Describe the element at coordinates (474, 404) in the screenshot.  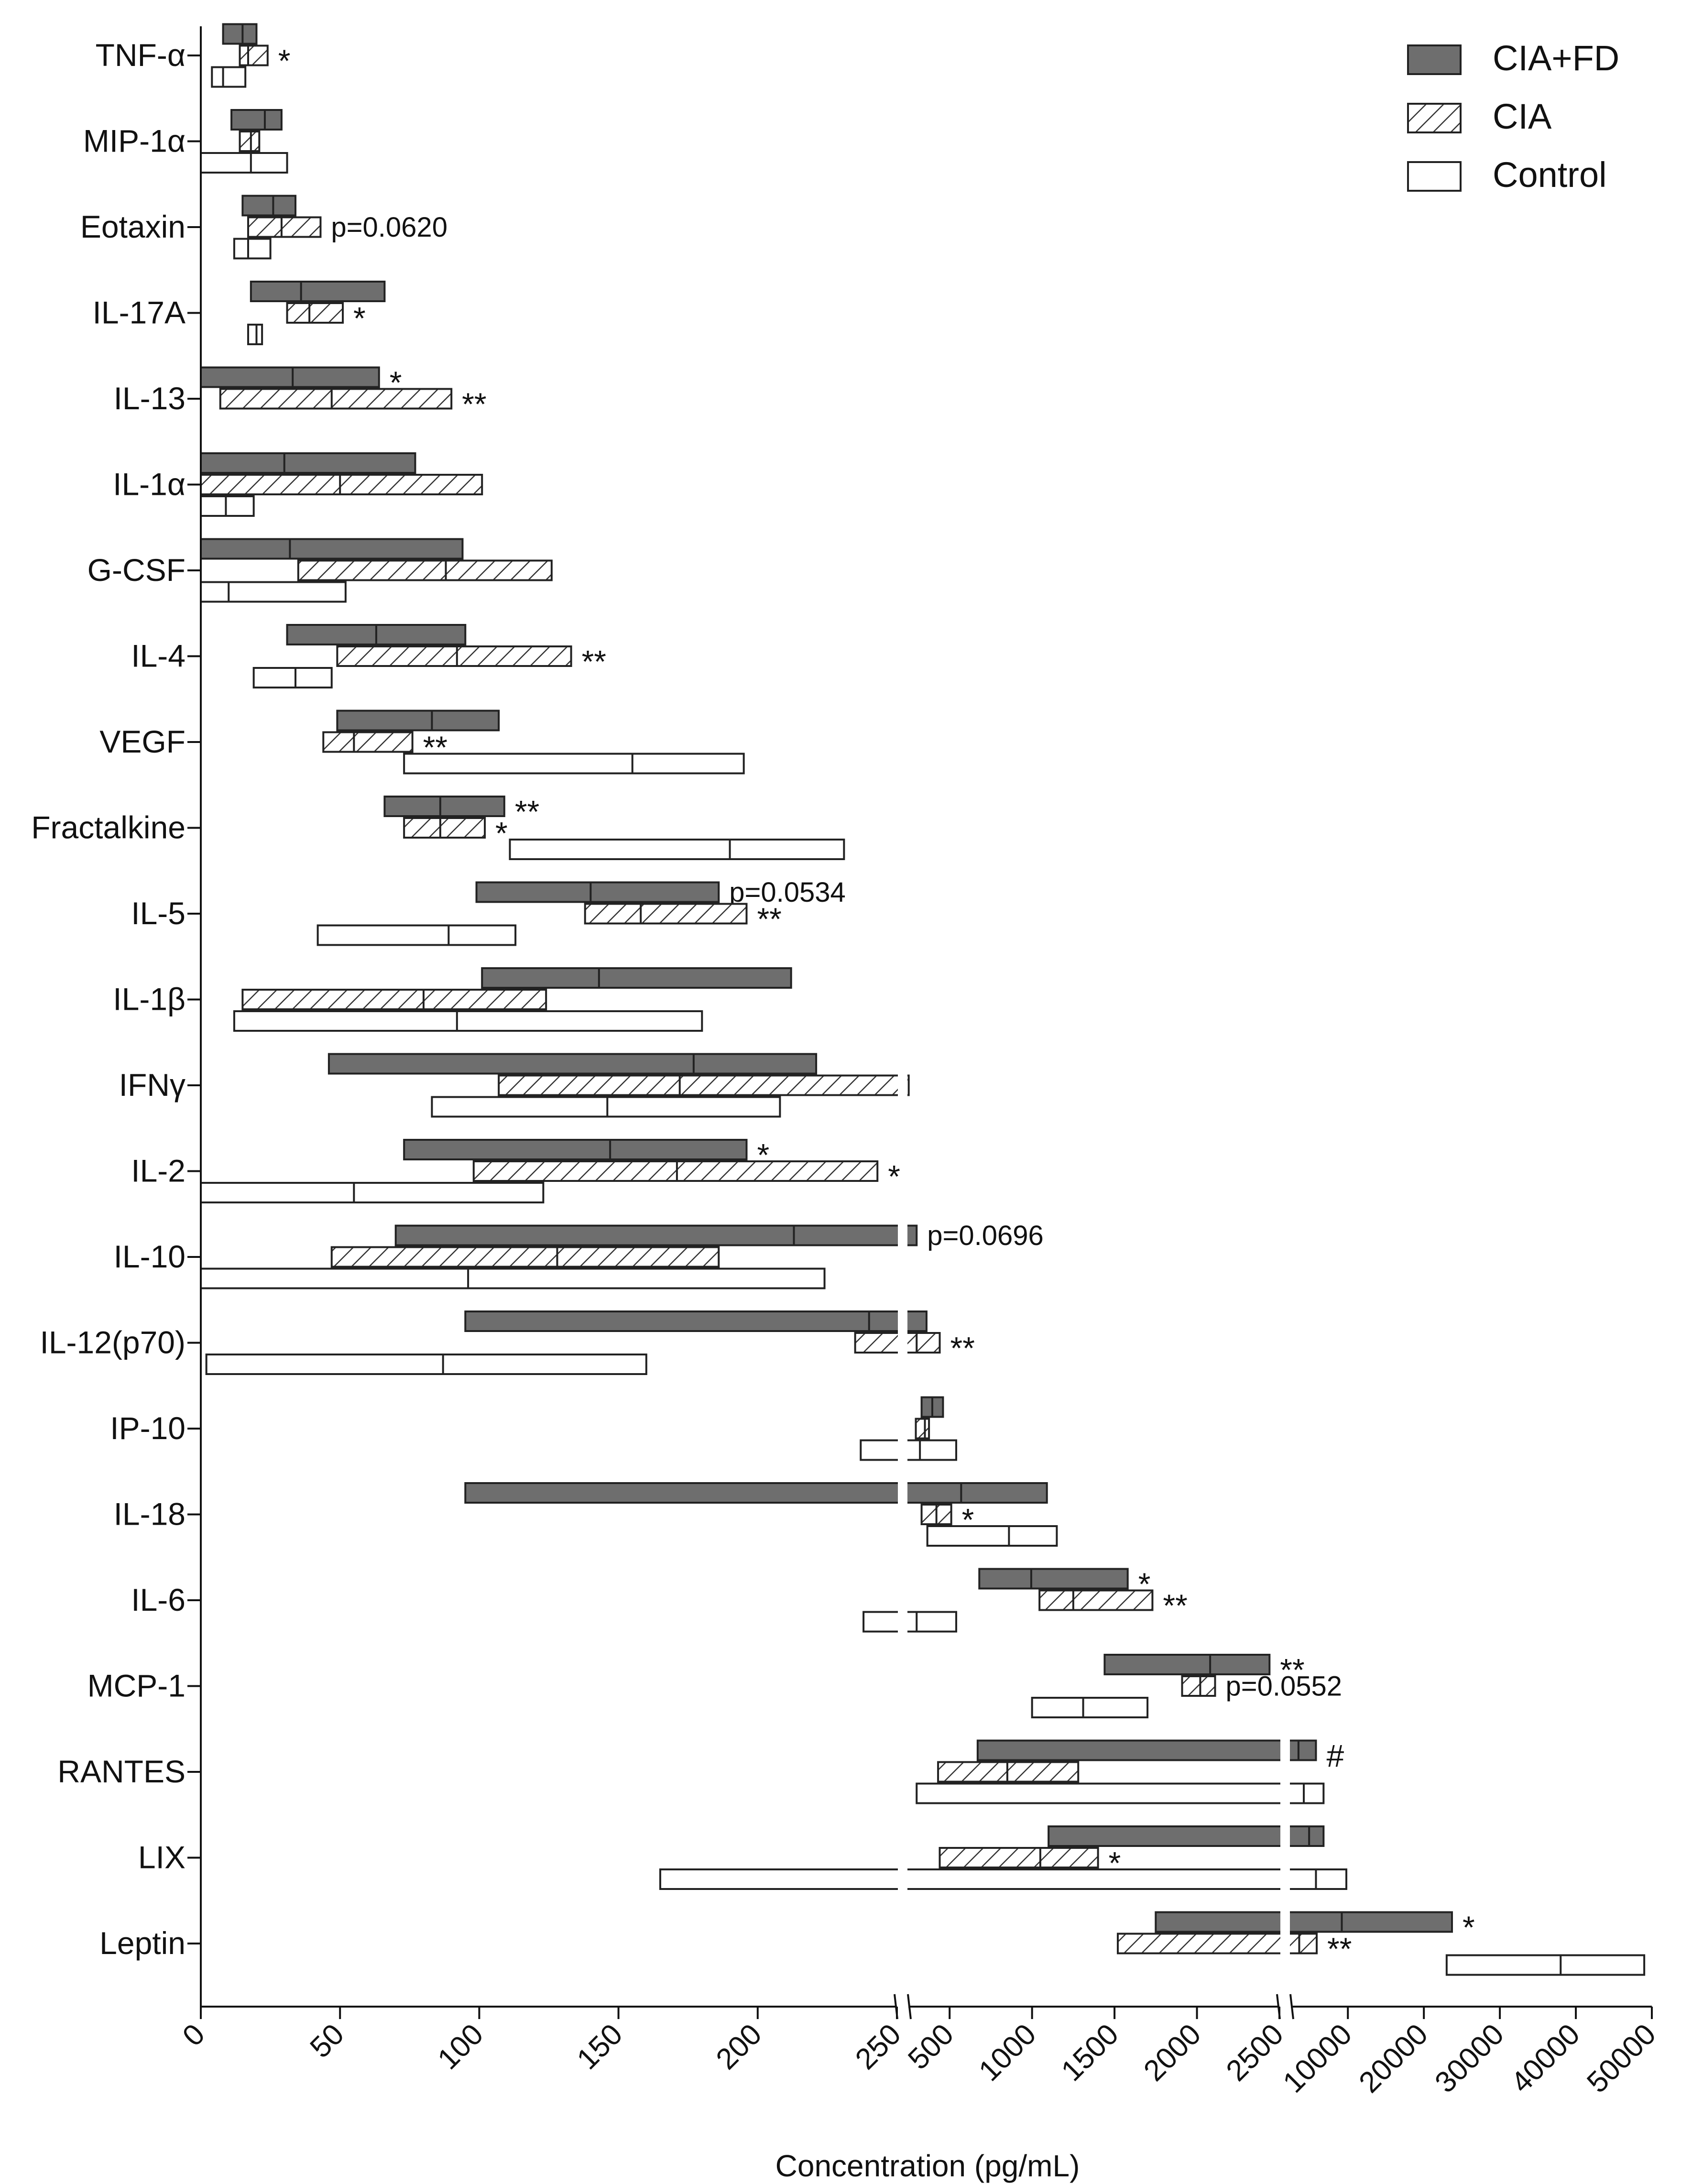
I see `significance-label-il-13-cia: **` at that location.